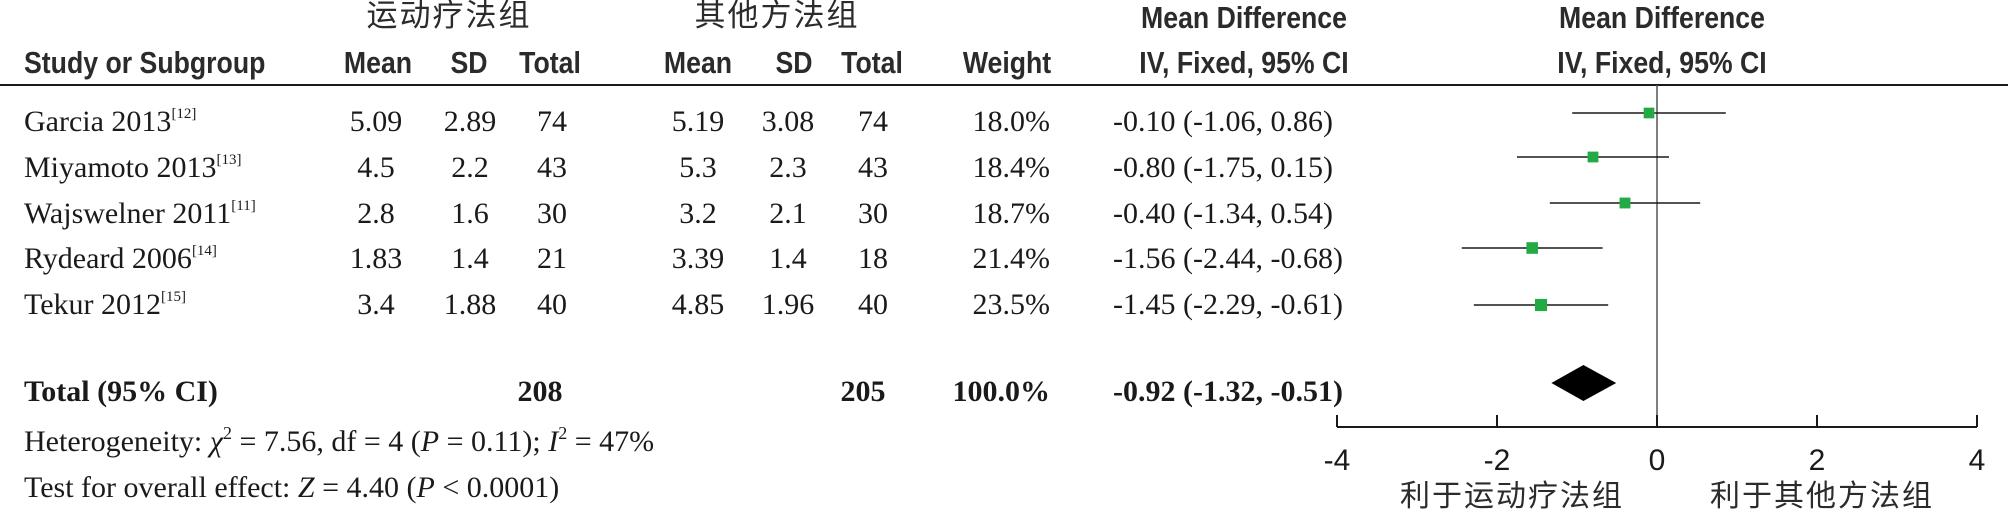 The image size is (2008, 519). I want to click on study-name: Wajswelner 2011[11], so click(140, 213).